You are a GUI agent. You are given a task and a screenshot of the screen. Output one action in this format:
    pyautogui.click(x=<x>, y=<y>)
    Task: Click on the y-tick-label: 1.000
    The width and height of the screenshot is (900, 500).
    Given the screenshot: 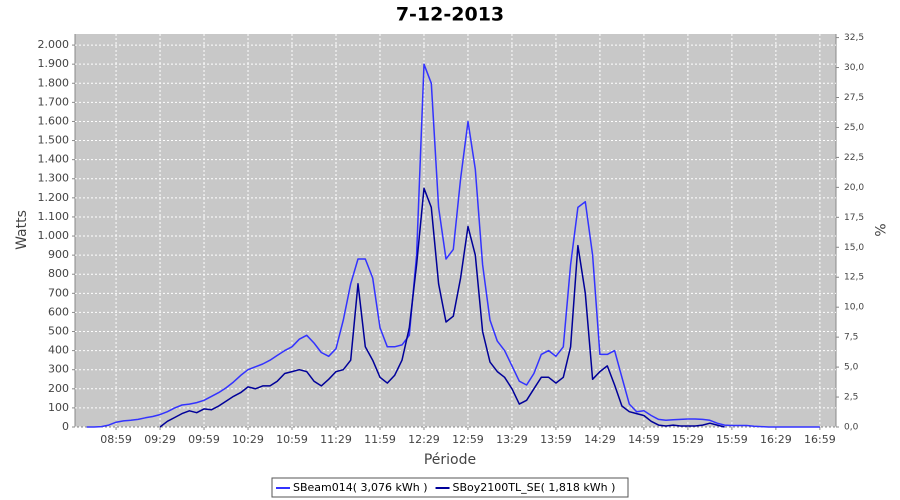 What is the action you would take?
    pyautogui.click(x=54, y=235)
    